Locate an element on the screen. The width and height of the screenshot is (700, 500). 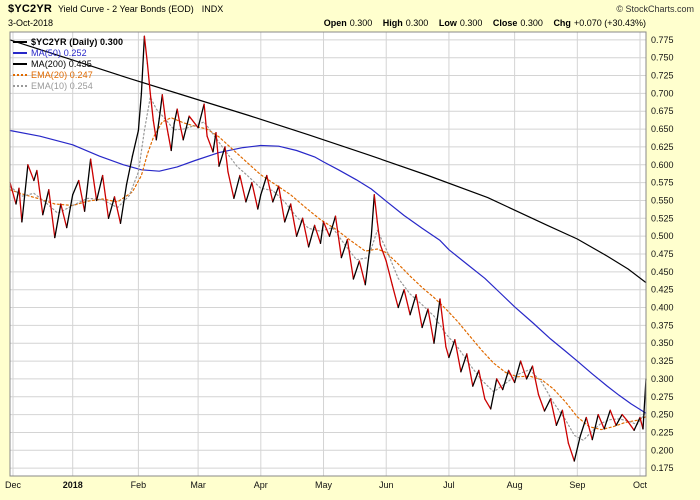
legend-item: MA(200) 0.435 is located at coordinates (68, 63).